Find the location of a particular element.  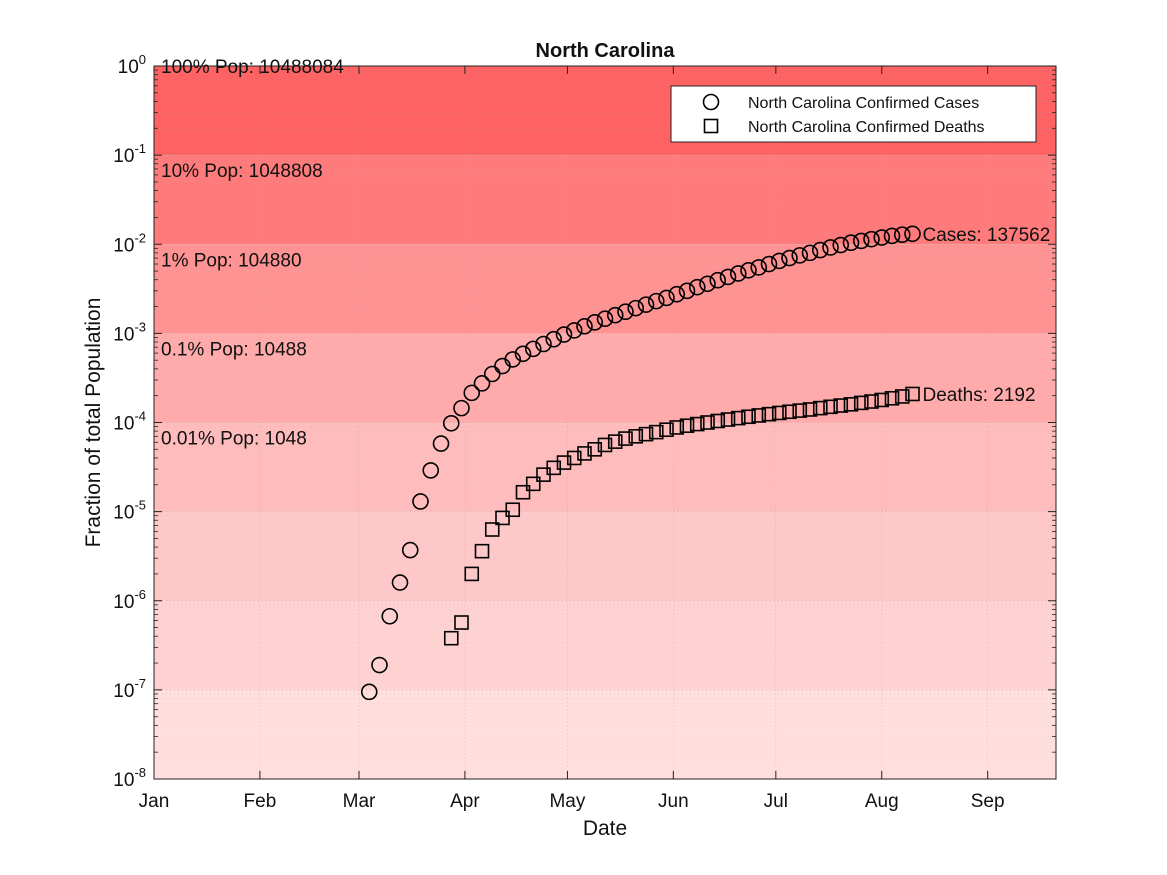

y-tick-label: 10⁻⁵ is located at coordinates (129, 511).